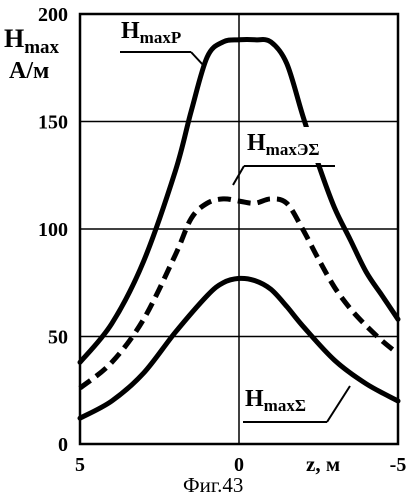 The image size is (408, 500). I want to click on y-axis-label: Hmax, so click(32, 41).